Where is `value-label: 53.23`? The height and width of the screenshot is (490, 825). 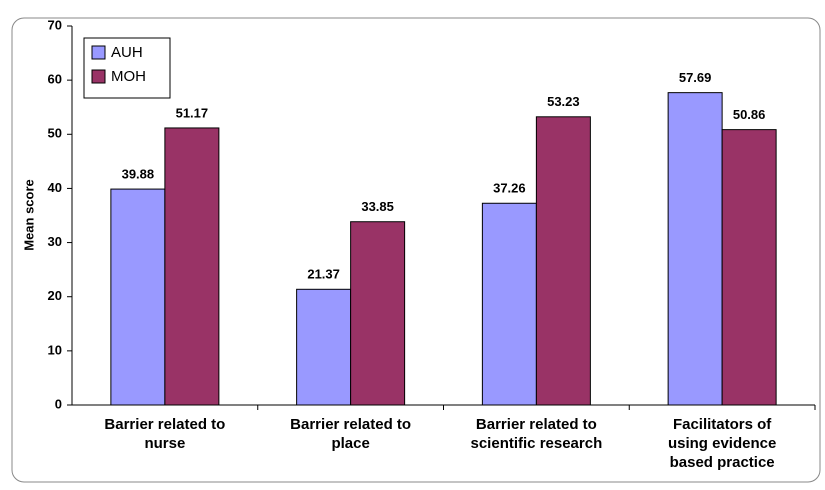 value-label: 53.23 is located at coordinates (563, 101).